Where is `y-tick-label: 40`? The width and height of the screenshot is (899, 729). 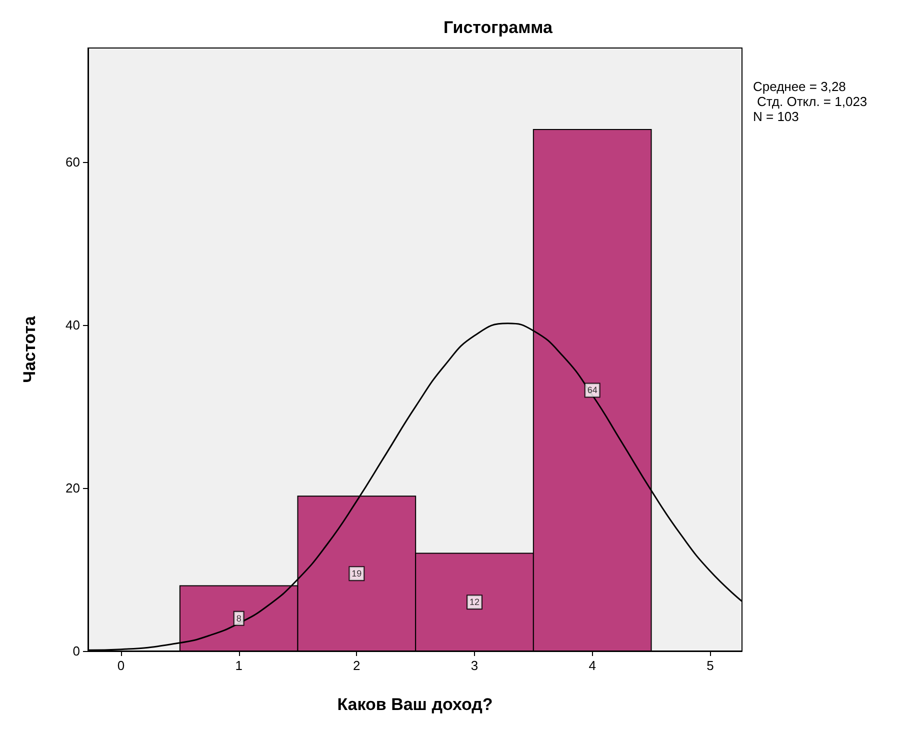 y-tick-label: 40 is located at coordinates (73, 325).